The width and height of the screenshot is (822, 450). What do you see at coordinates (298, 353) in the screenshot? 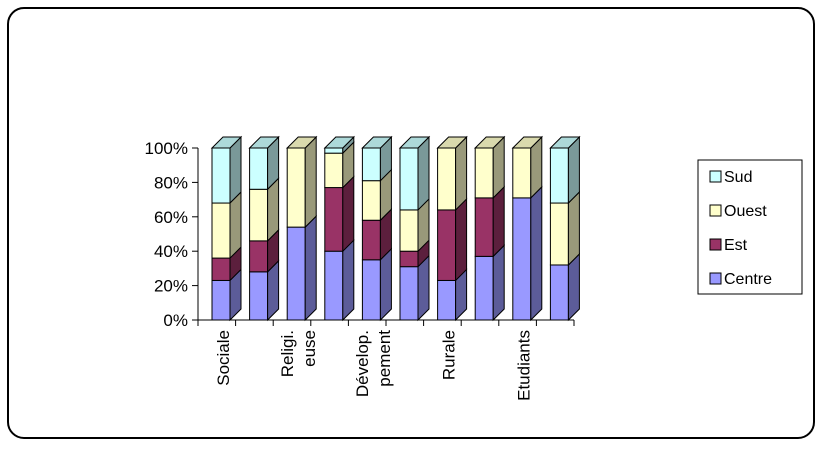
I see `x-category-label: Religi. euse` at bounding box center [298, 353].